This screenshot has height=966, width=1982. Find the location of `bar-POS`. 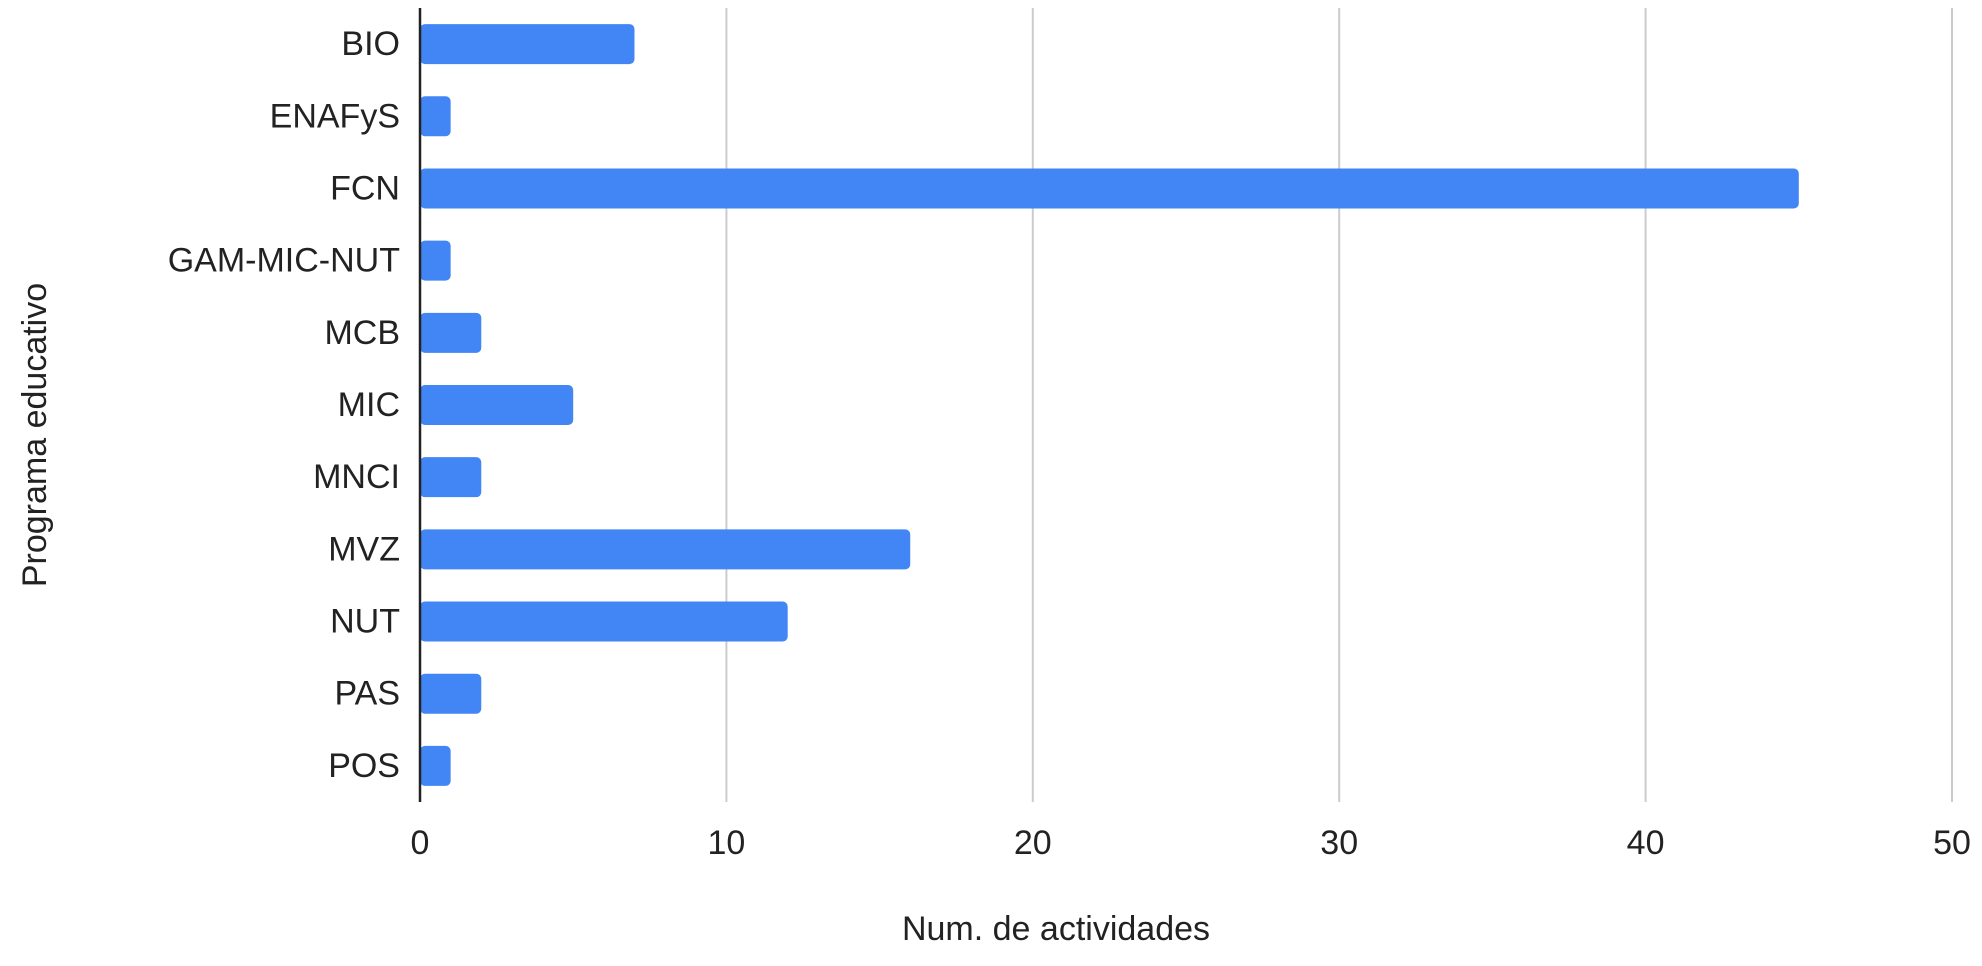

bar-POS is located at coordinates (435, 765).